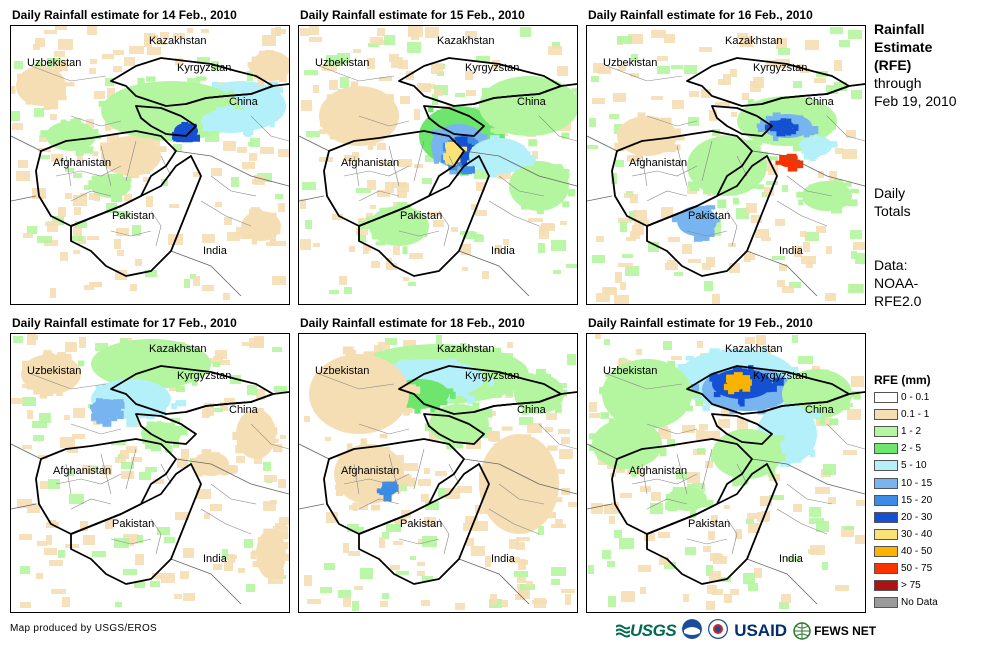  What do you see at coordinates (901, 397) in the screenshot?
I see `legend-item: 0 - 0.1` at bounding box center [901, 397].